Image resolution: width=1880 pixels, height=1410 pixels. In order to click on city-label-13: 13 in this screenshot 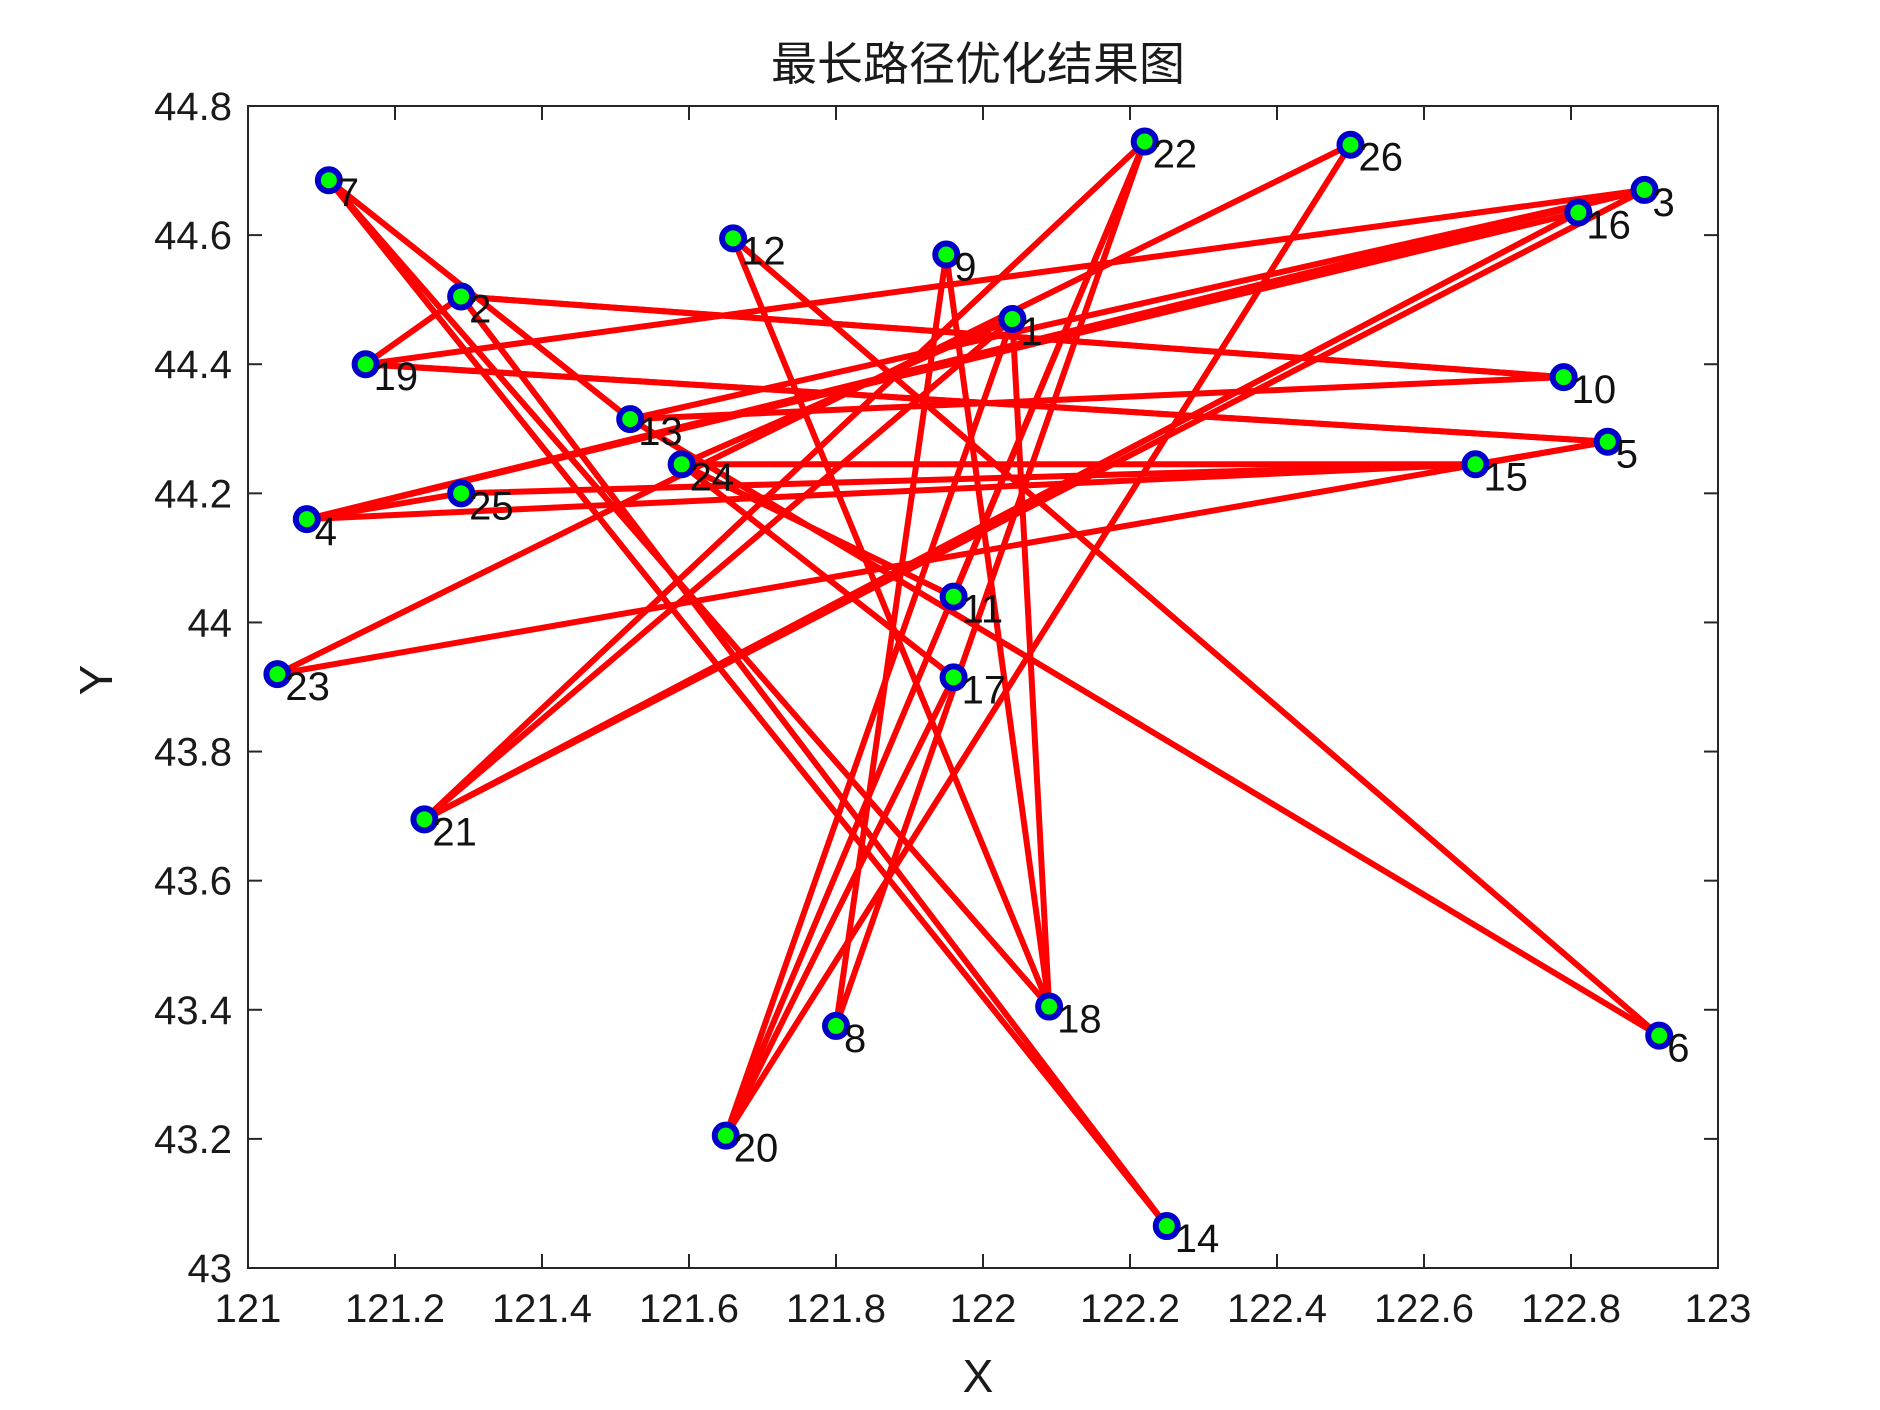, I will do `click(660, 432)`.